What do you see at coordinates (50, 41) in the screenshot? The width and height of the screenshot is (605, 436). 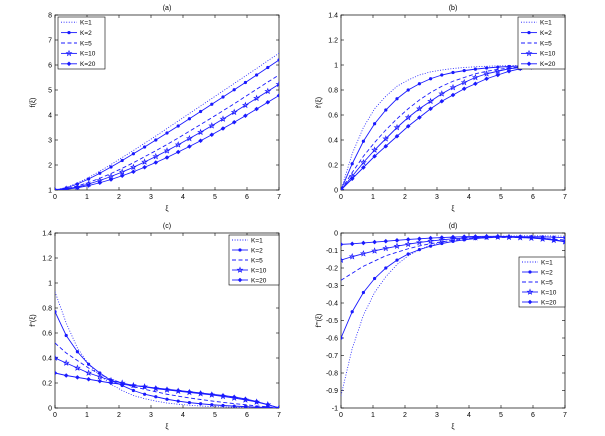 I see `y-tick-label: 7` at bounding box center [50, 41].